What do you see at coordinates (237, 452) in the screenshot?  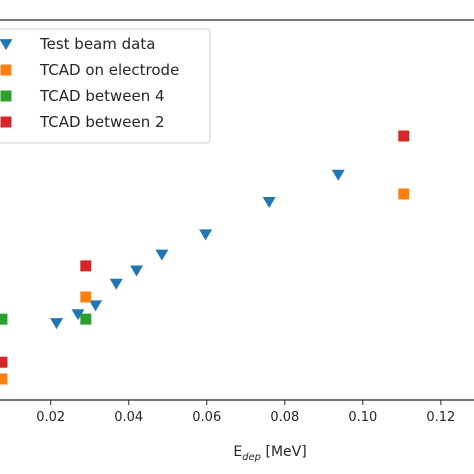 I see `x-axis-label-main: E` at bounding box center [237, 452].